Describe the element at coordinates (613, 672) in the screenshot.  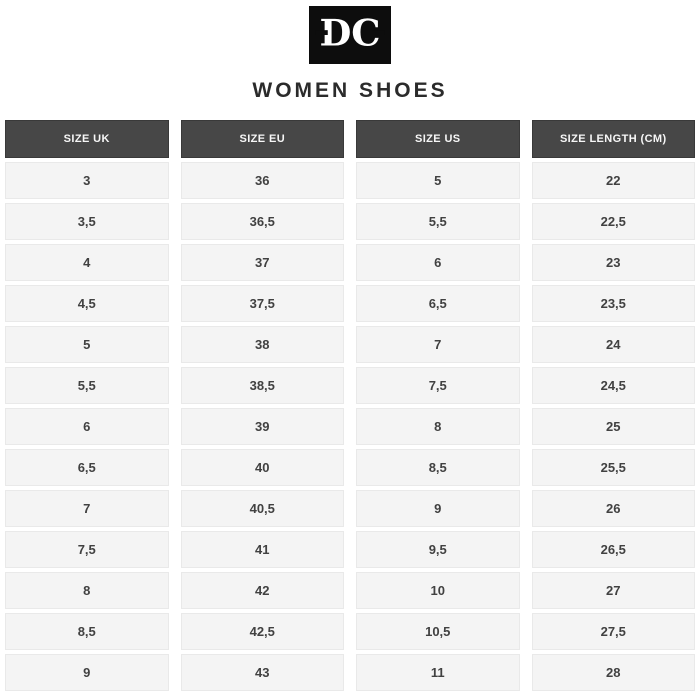
I see `cell-length: 28` at that location.